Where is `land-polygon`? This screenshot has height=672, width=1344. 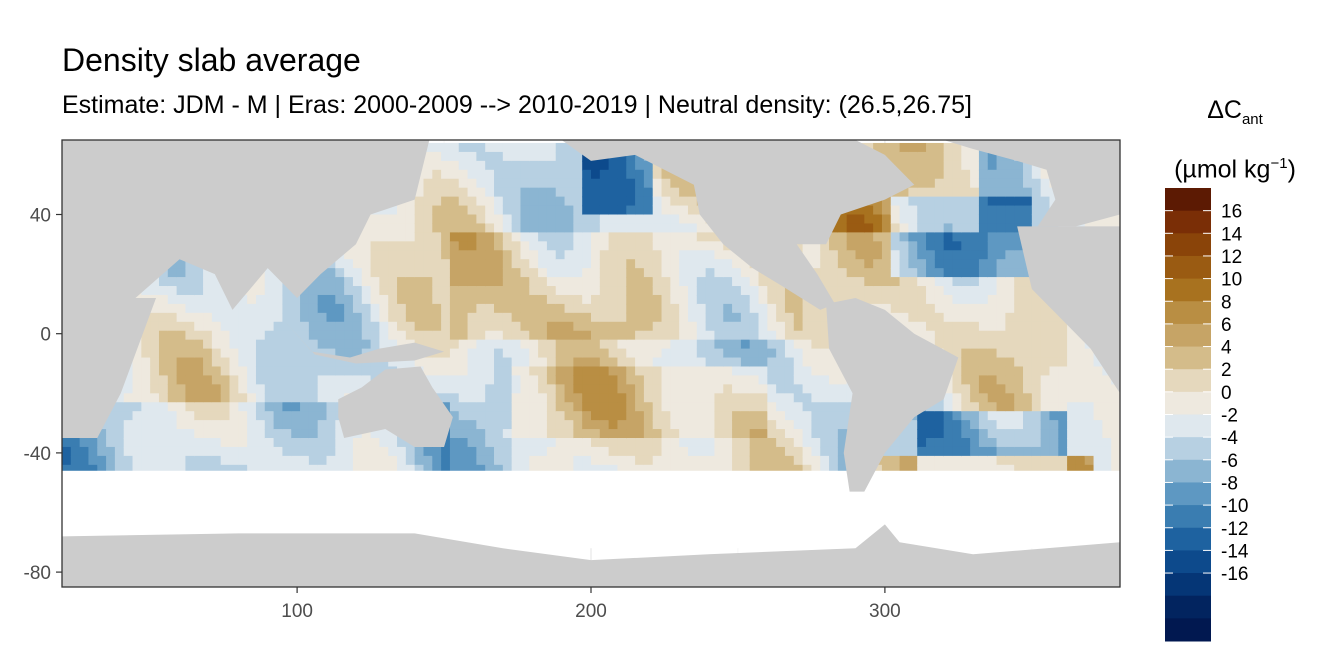 land-polygon is located at coordinates (363, 341).